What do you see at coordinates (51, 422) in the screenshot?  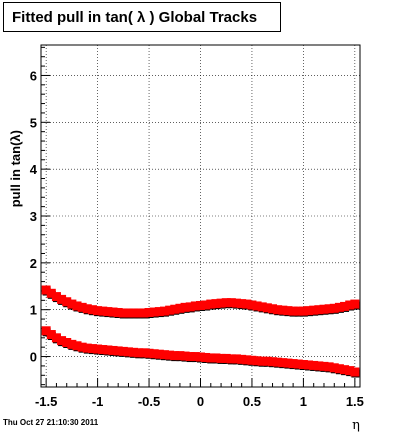 I see `timestamp: Thu Oct 27 21:10:30 2011` at bounding box center [51, 422].